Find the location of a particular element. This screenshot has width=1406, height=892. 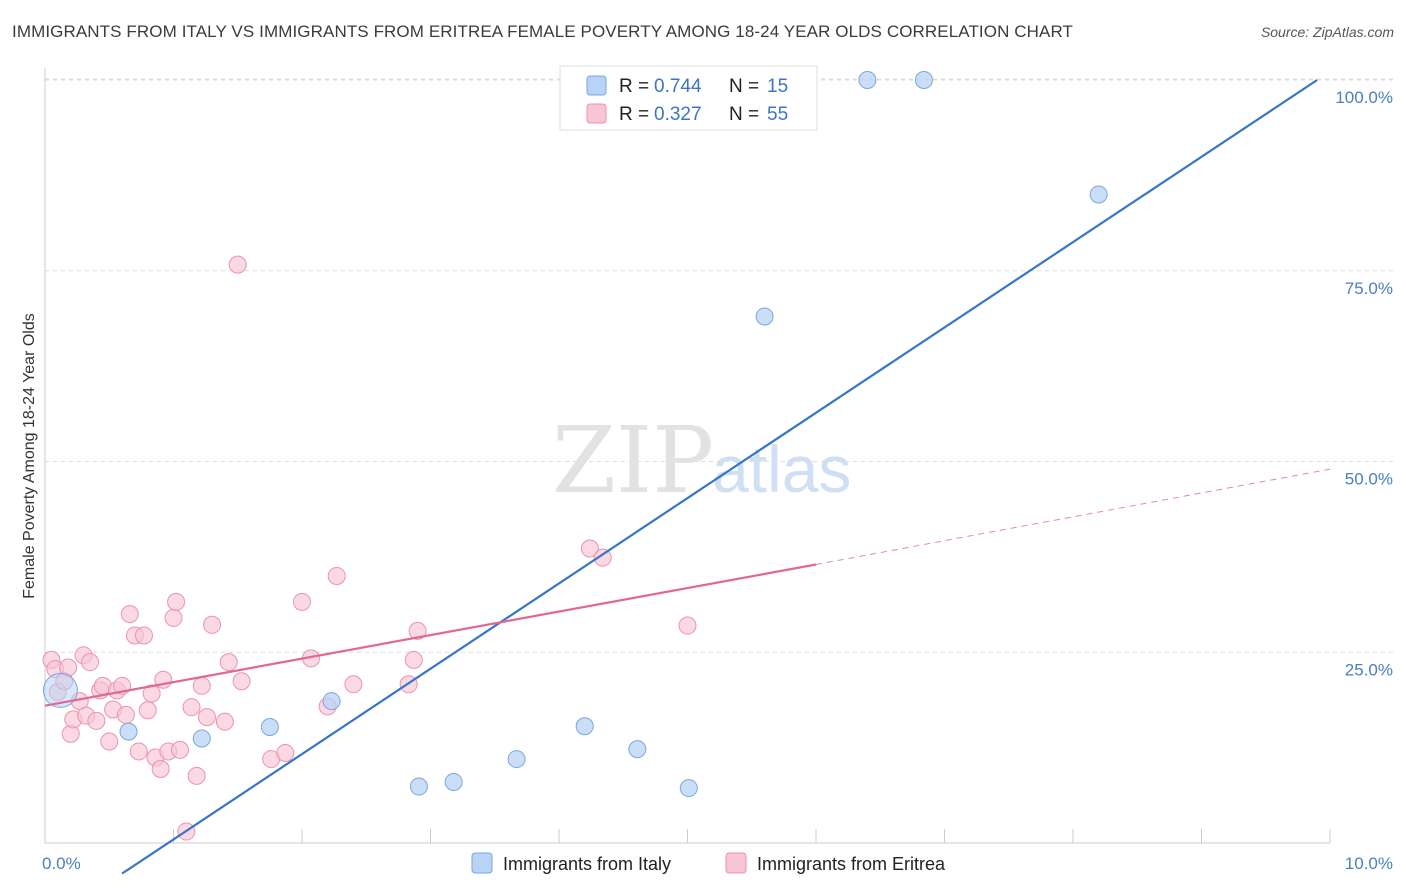

watermark-zip: ZIP is located at coordinates (633, 460).